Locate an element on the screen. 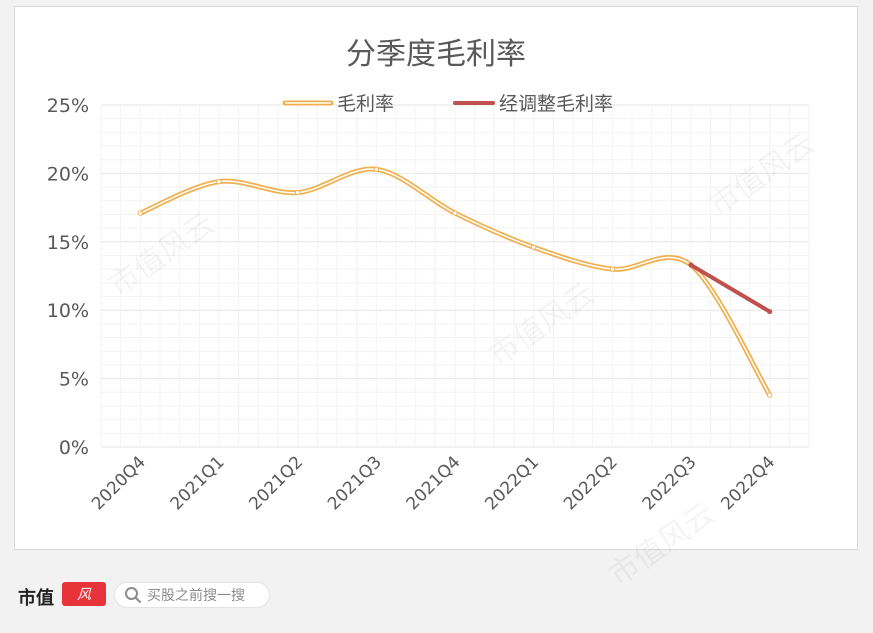 Image resolution: width=873 pixels, height=633 pixels. search-icon is located at coordinates (133, 595).